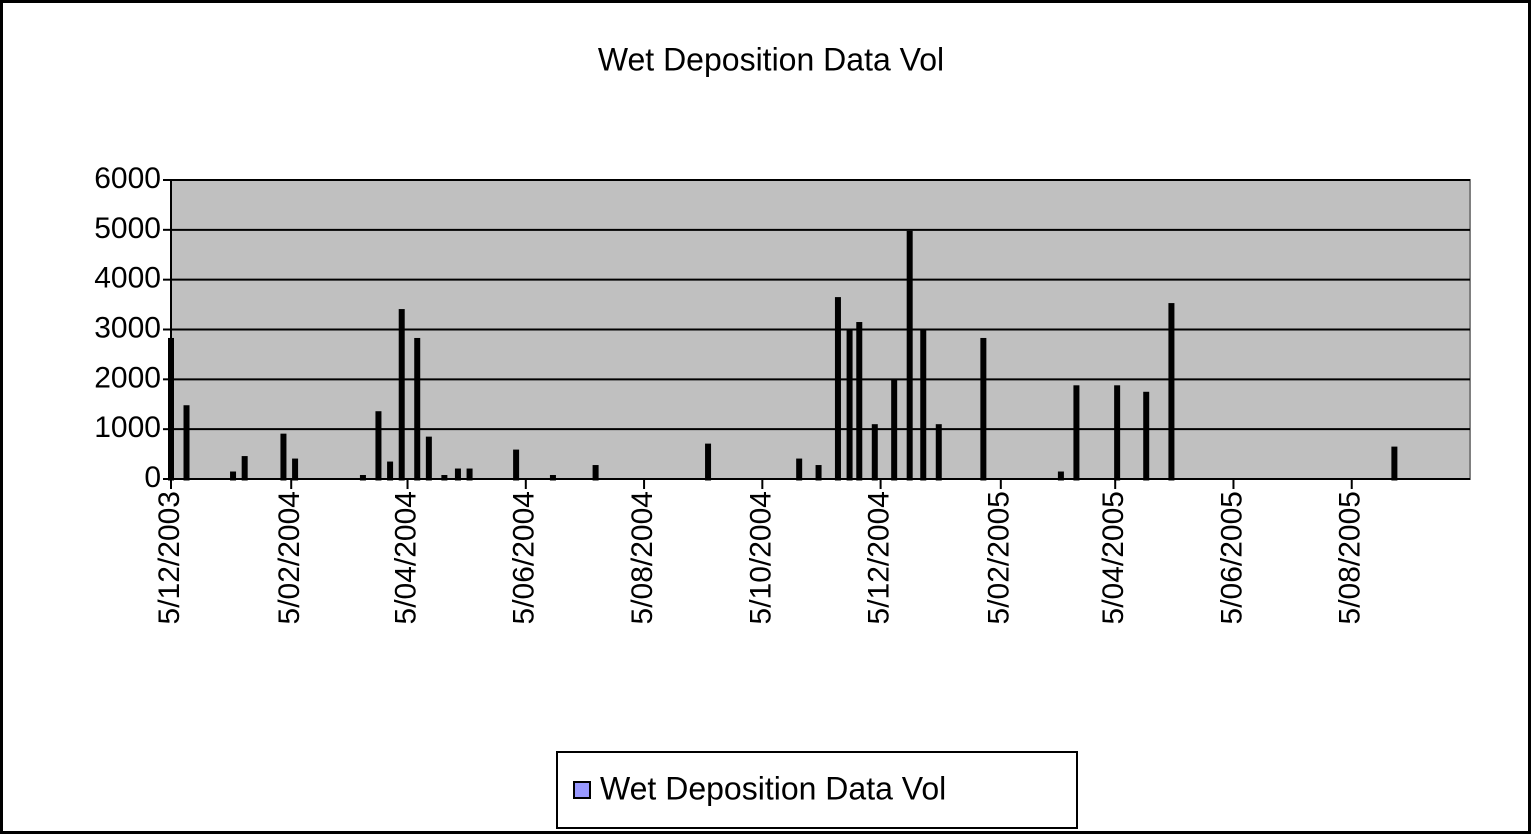  Describe the element at coordinates (127, 178) in the screenshot. I see `y-tick-label: 6000` at that location.